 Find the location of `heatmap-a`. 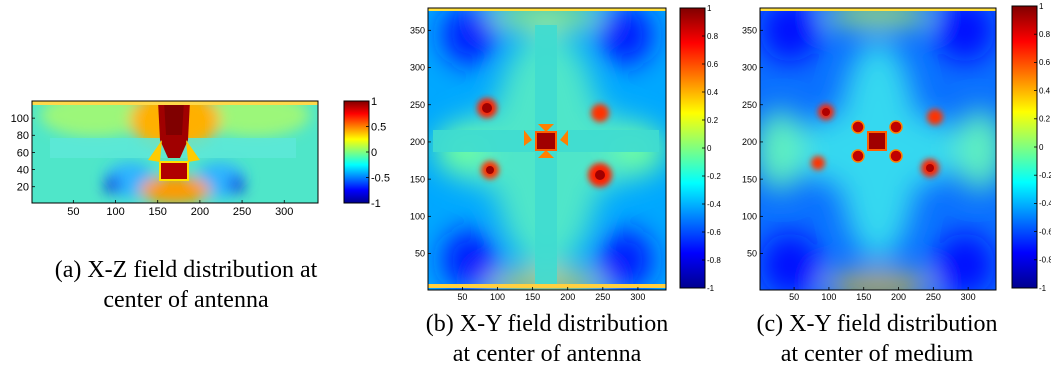

heatmap-a is located at coordinates (175, 152).